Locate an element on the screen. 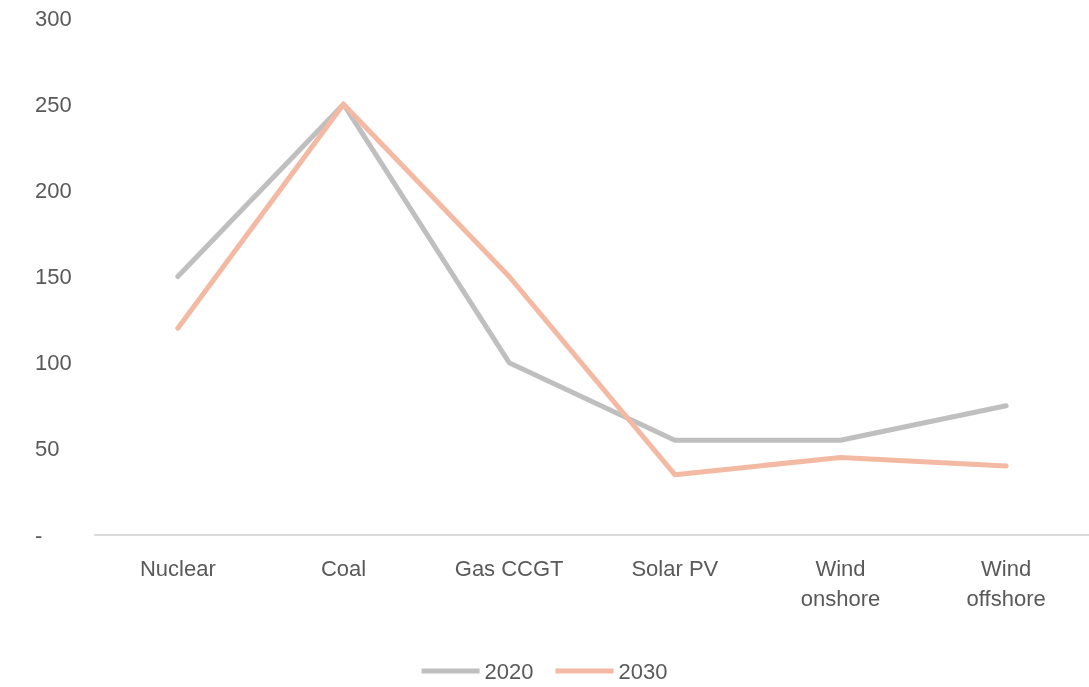 The height and width of the screenshot is (687, 1089). x-tick-label: Wind onshore is located at coordinates (840, 583).